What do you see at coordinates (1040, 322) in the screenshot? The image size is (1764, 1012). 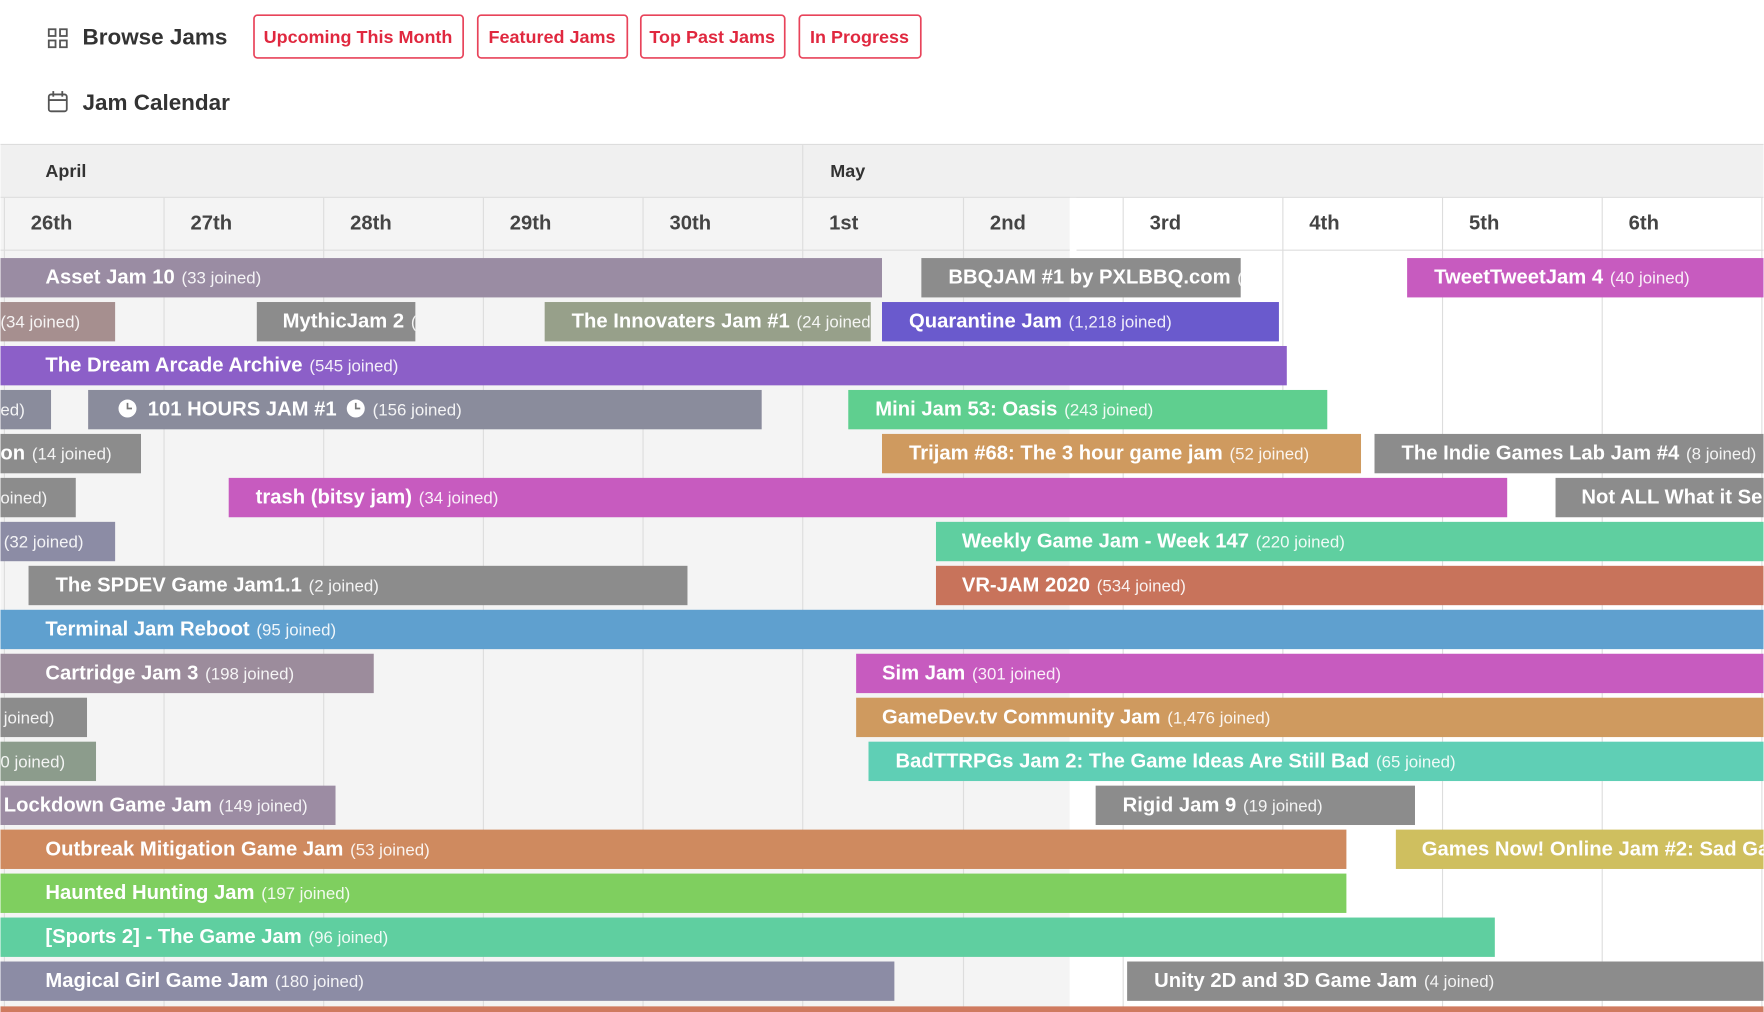 I see `jam-label: Quarantine Jam (1,218 joined)` at bounding box center [1040, 322].